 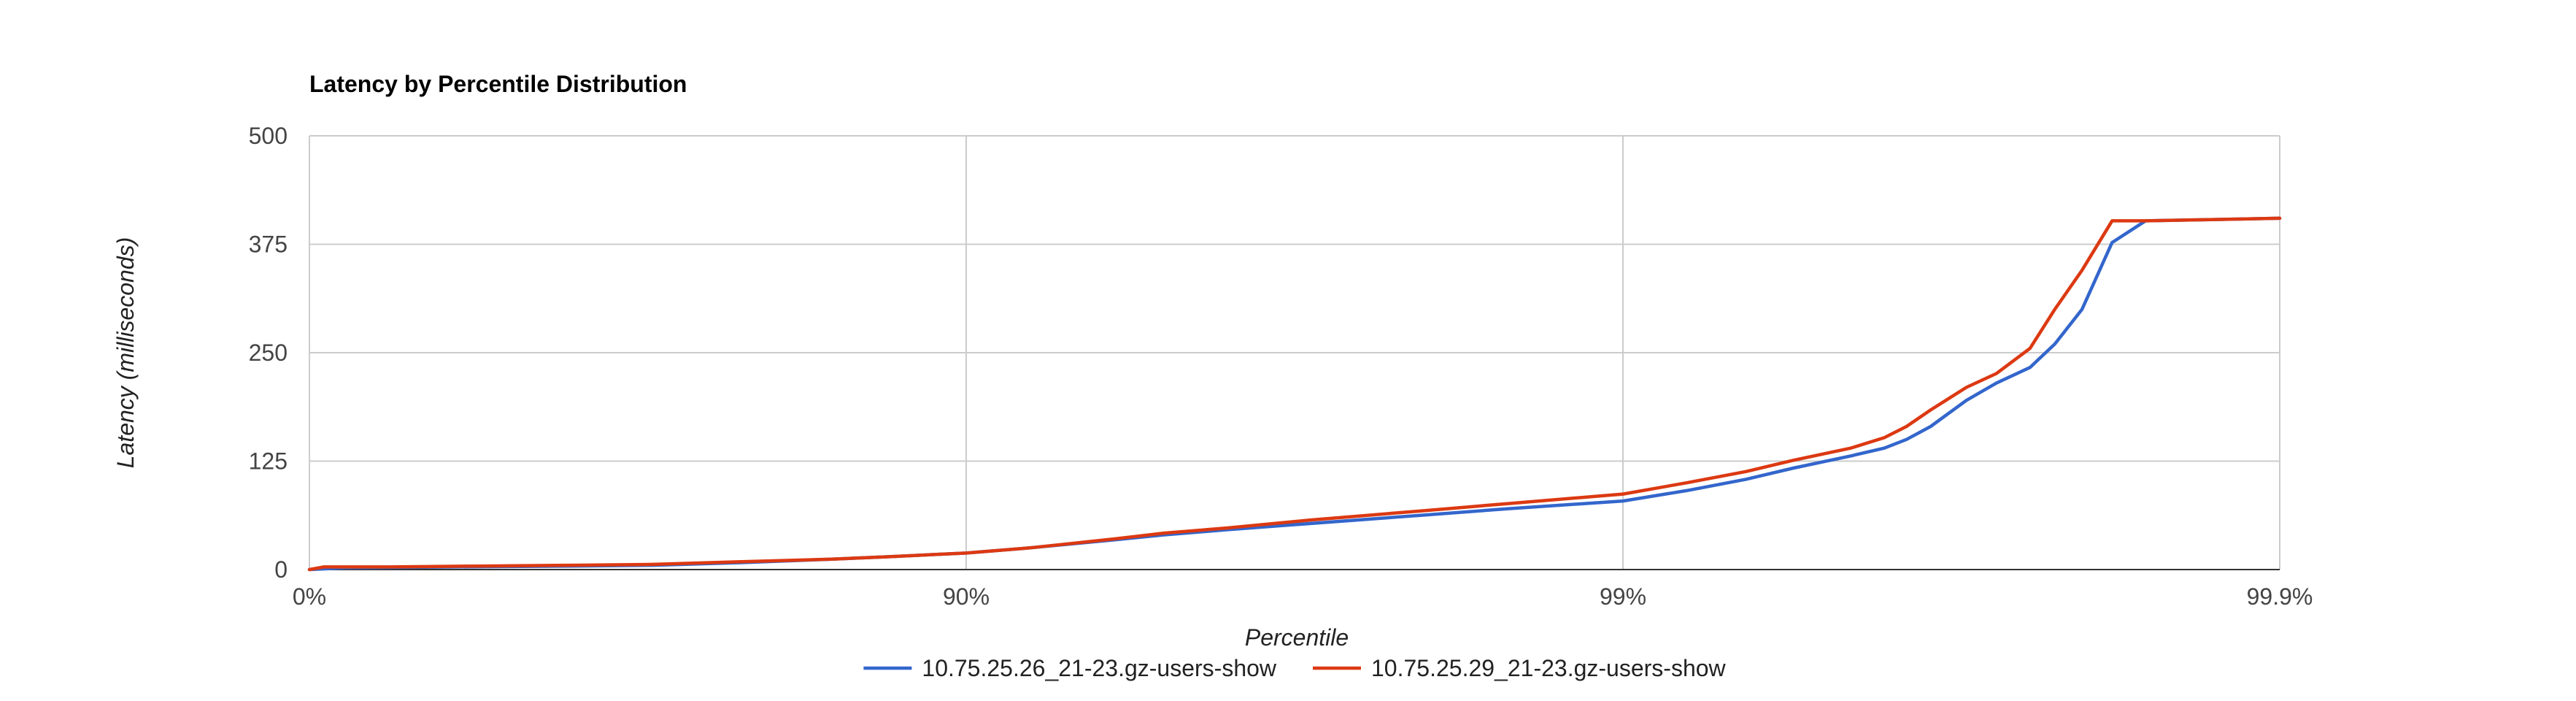 I want to click on legend-label: 10.75.25.29_21-23.gz-users-show, so click(x=1549, y=668).